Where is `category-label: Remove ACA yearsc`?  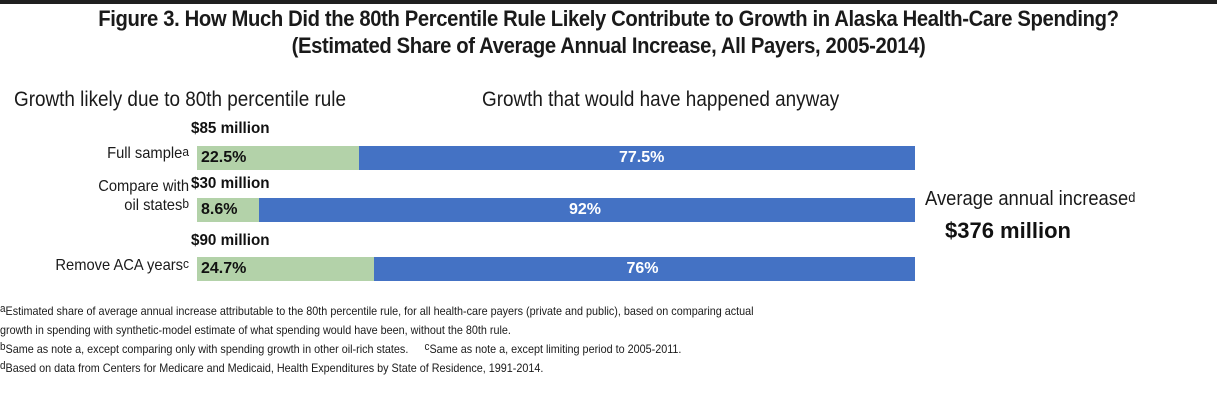
category-label: Remove ACA yearsc is located at coordinates (106, 265).